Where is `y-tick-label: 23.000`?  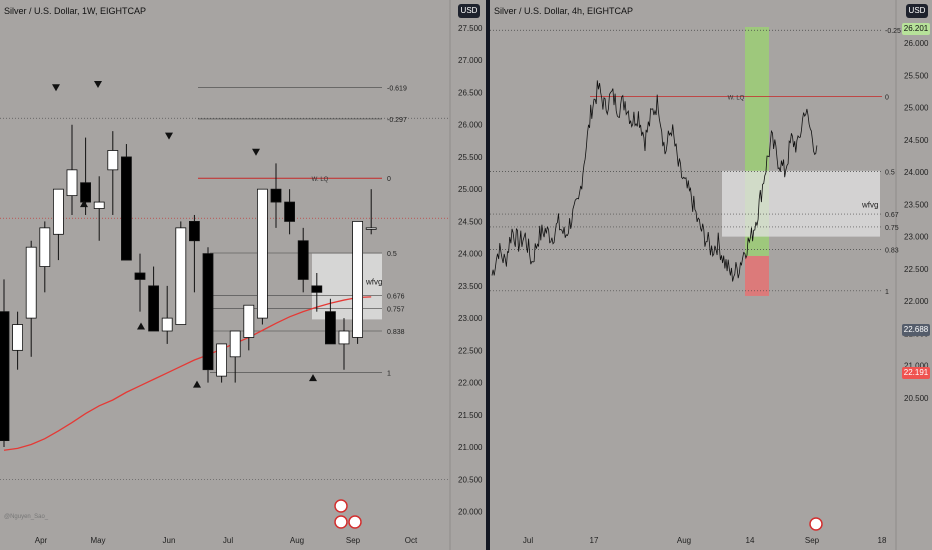
y-tick-label: 23.000 is located at coordinates (470, 318).